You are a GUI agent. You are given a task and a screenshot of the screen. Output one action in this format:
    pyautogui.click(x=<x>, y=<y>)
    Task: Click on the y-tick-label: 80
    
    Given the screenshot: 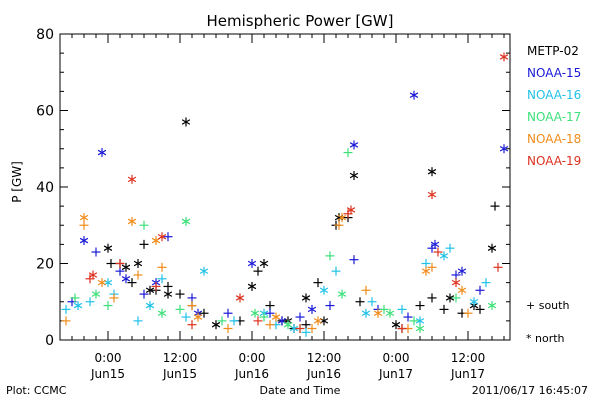 What is the action you would take?
    pyautogui.click(x=45, y=35)
    